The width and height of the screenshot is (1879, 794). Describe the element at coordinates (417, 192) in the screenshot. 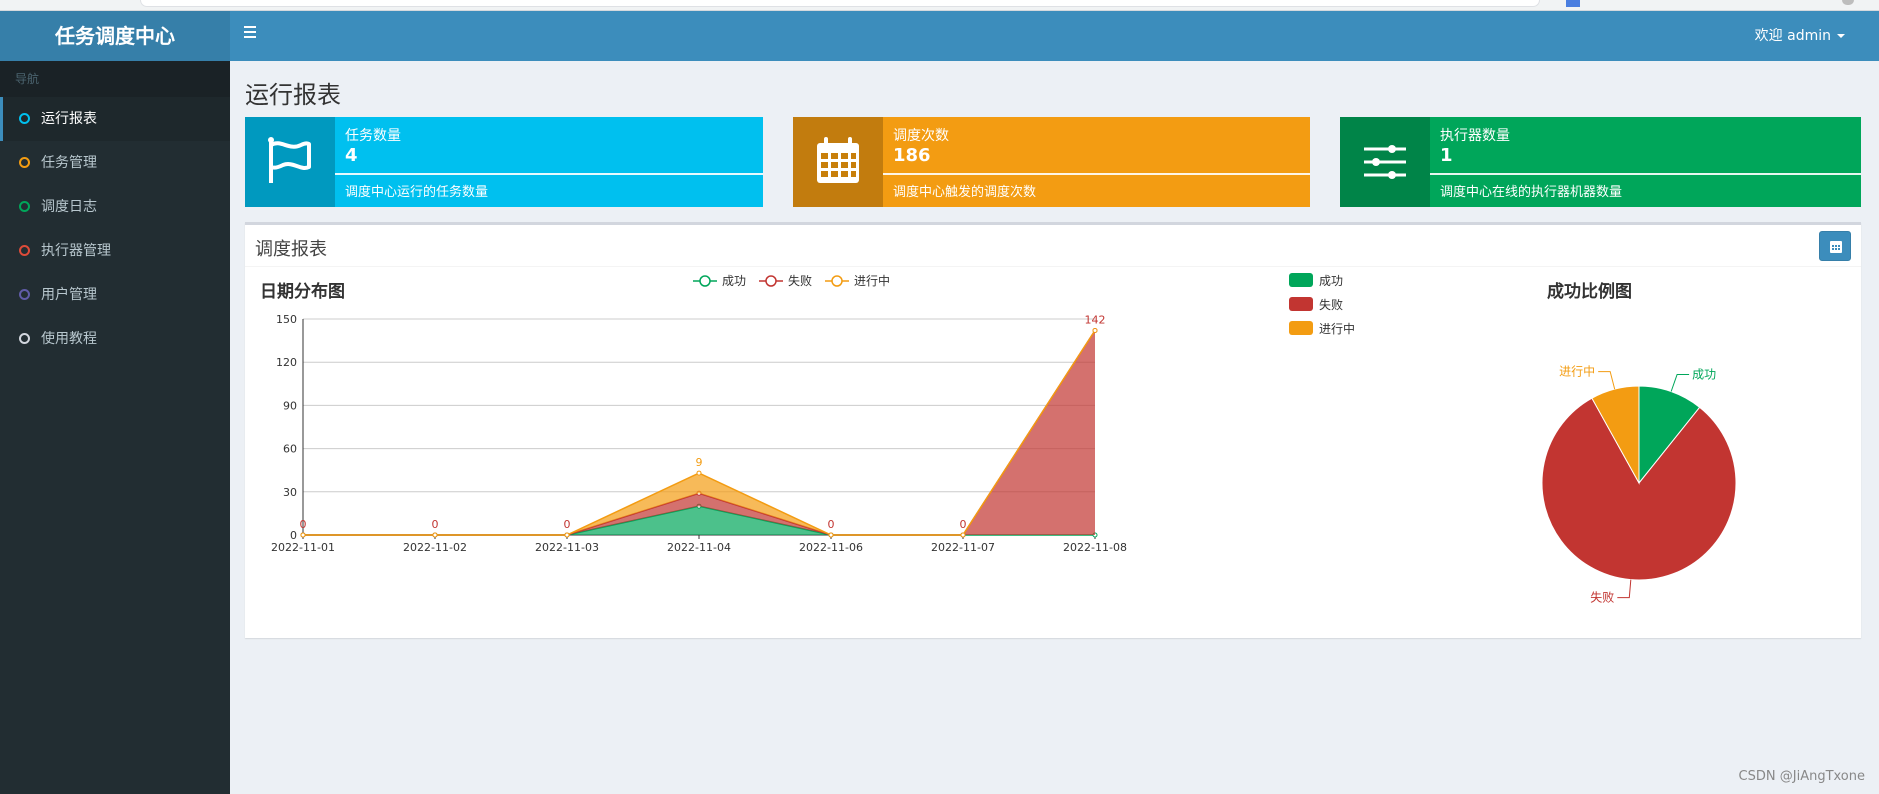

I see `stat-description: 调度中心运行的任务数量` at that location.